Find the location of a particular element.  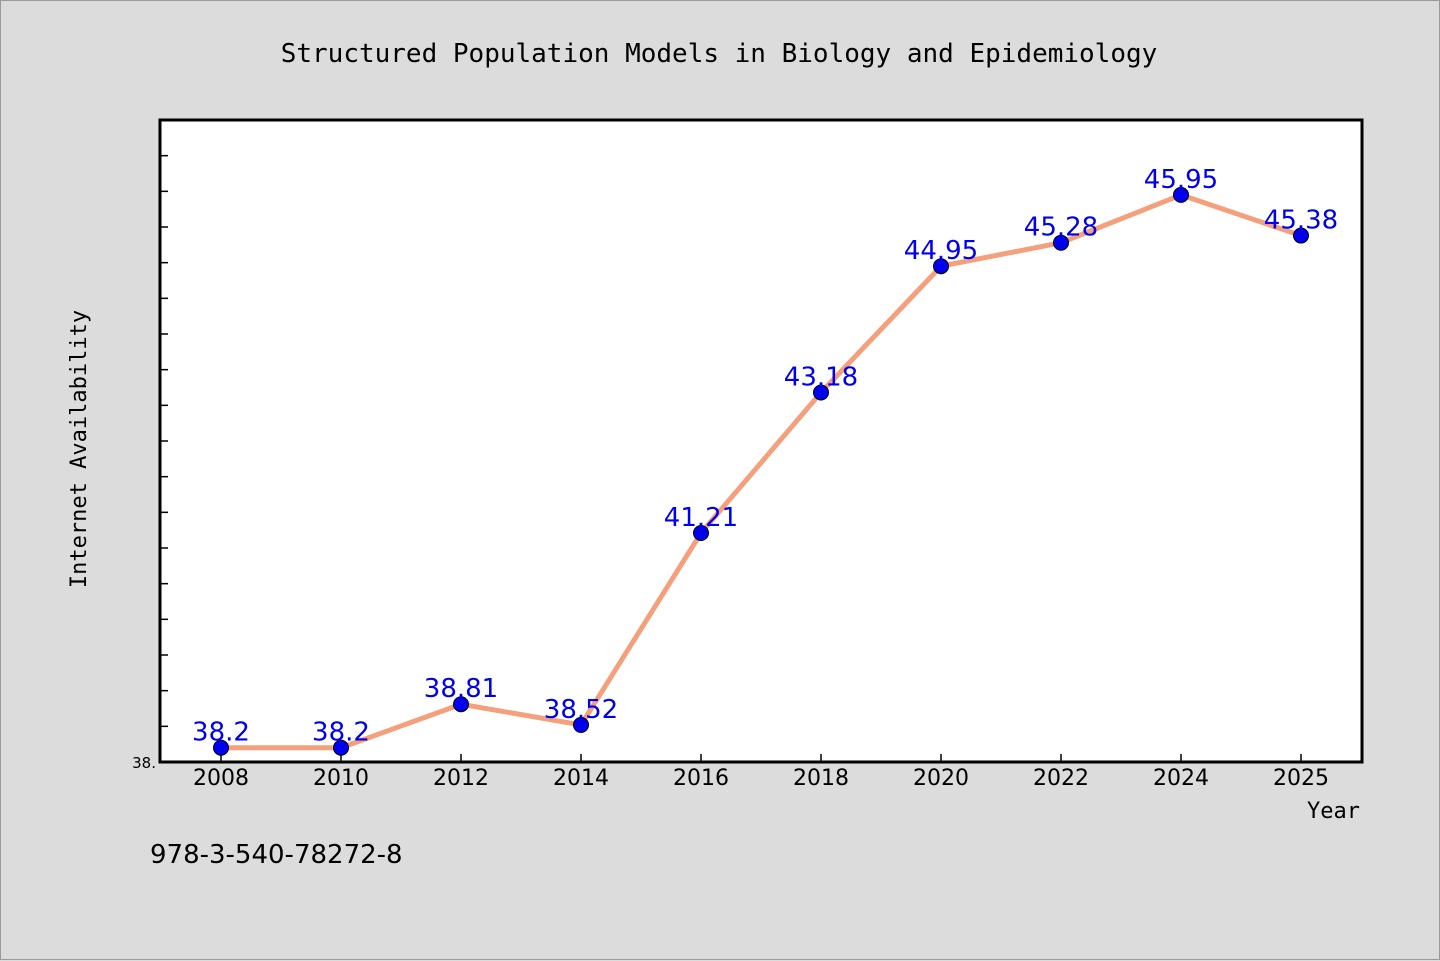

data-label: 45.38 is located at coordinates (1301, 221).